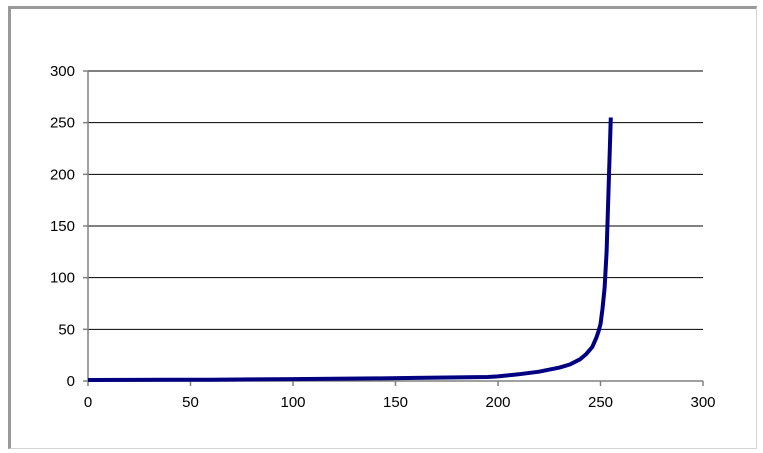 This screenshot has width=763, height=453. What do you see at coordinates (62, 174) in the screenshot?
I see `y-tick-label: 200` at bounding box center [62, 174].